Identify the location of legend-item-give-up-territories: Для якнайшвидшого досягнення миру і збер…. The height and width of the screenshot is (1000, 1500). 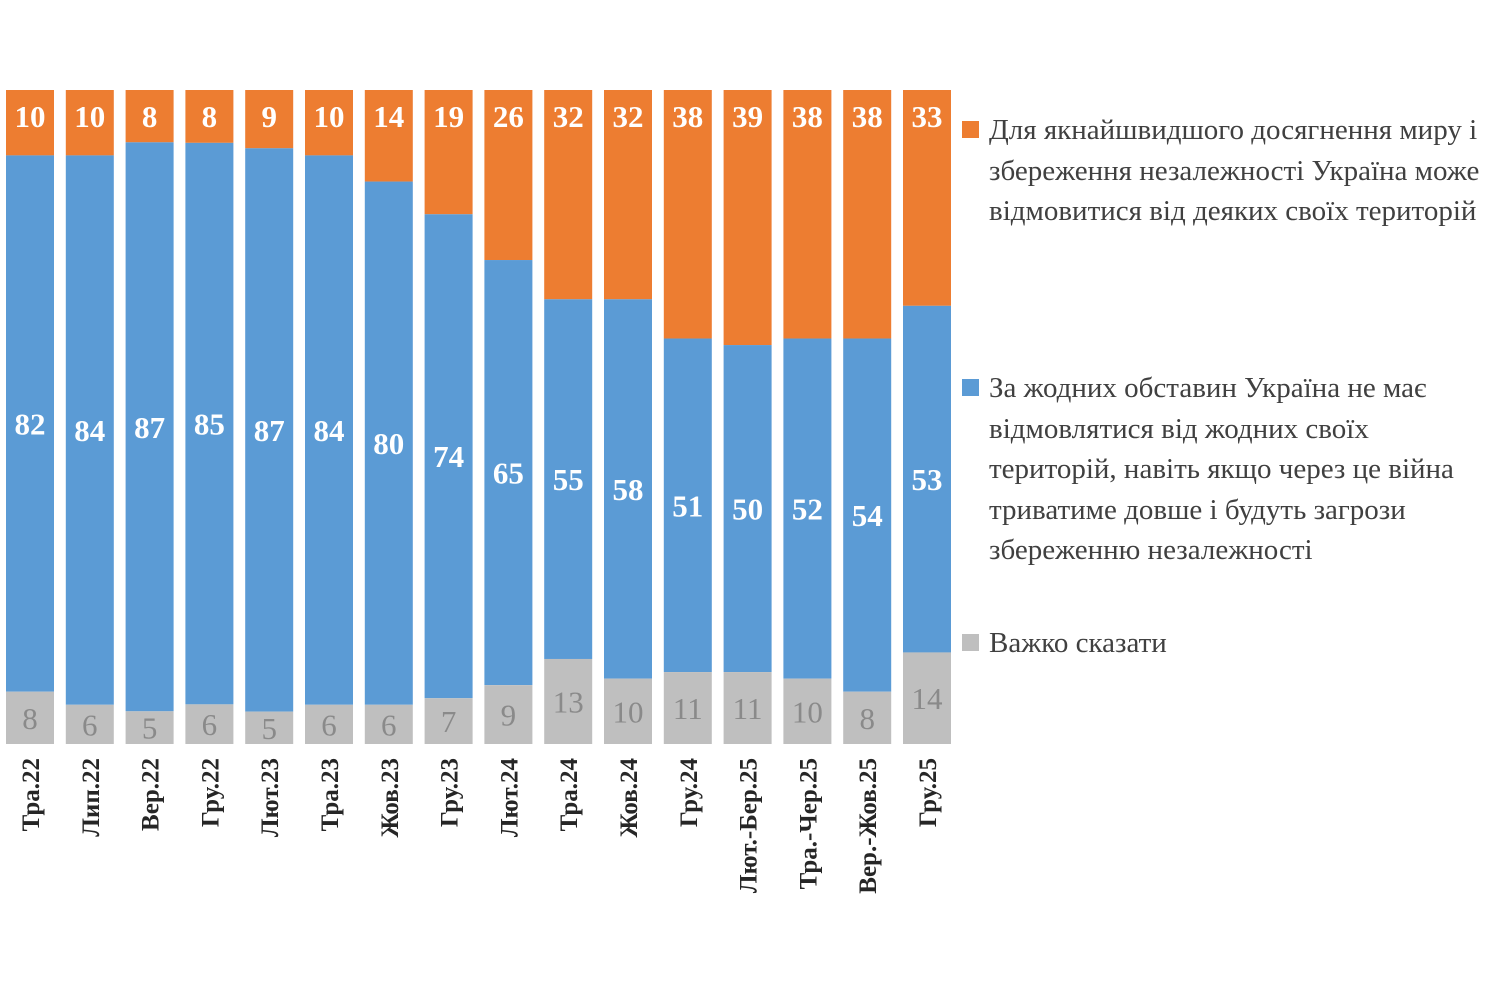
(1227, 171).